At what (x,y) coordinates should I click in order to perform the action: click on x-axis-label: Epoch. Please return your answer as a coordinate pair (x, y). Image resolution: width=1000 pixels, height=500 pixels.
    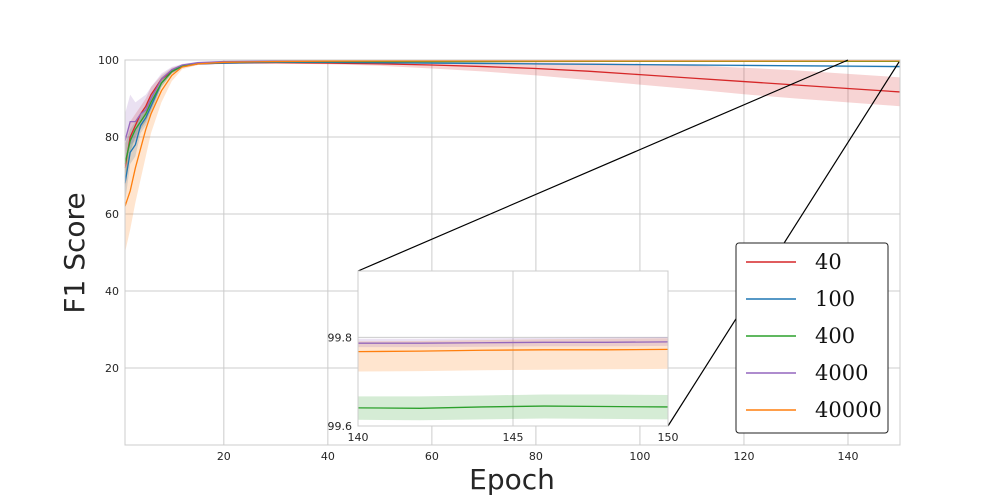
    Looking at the image, I should click on (512, 479).